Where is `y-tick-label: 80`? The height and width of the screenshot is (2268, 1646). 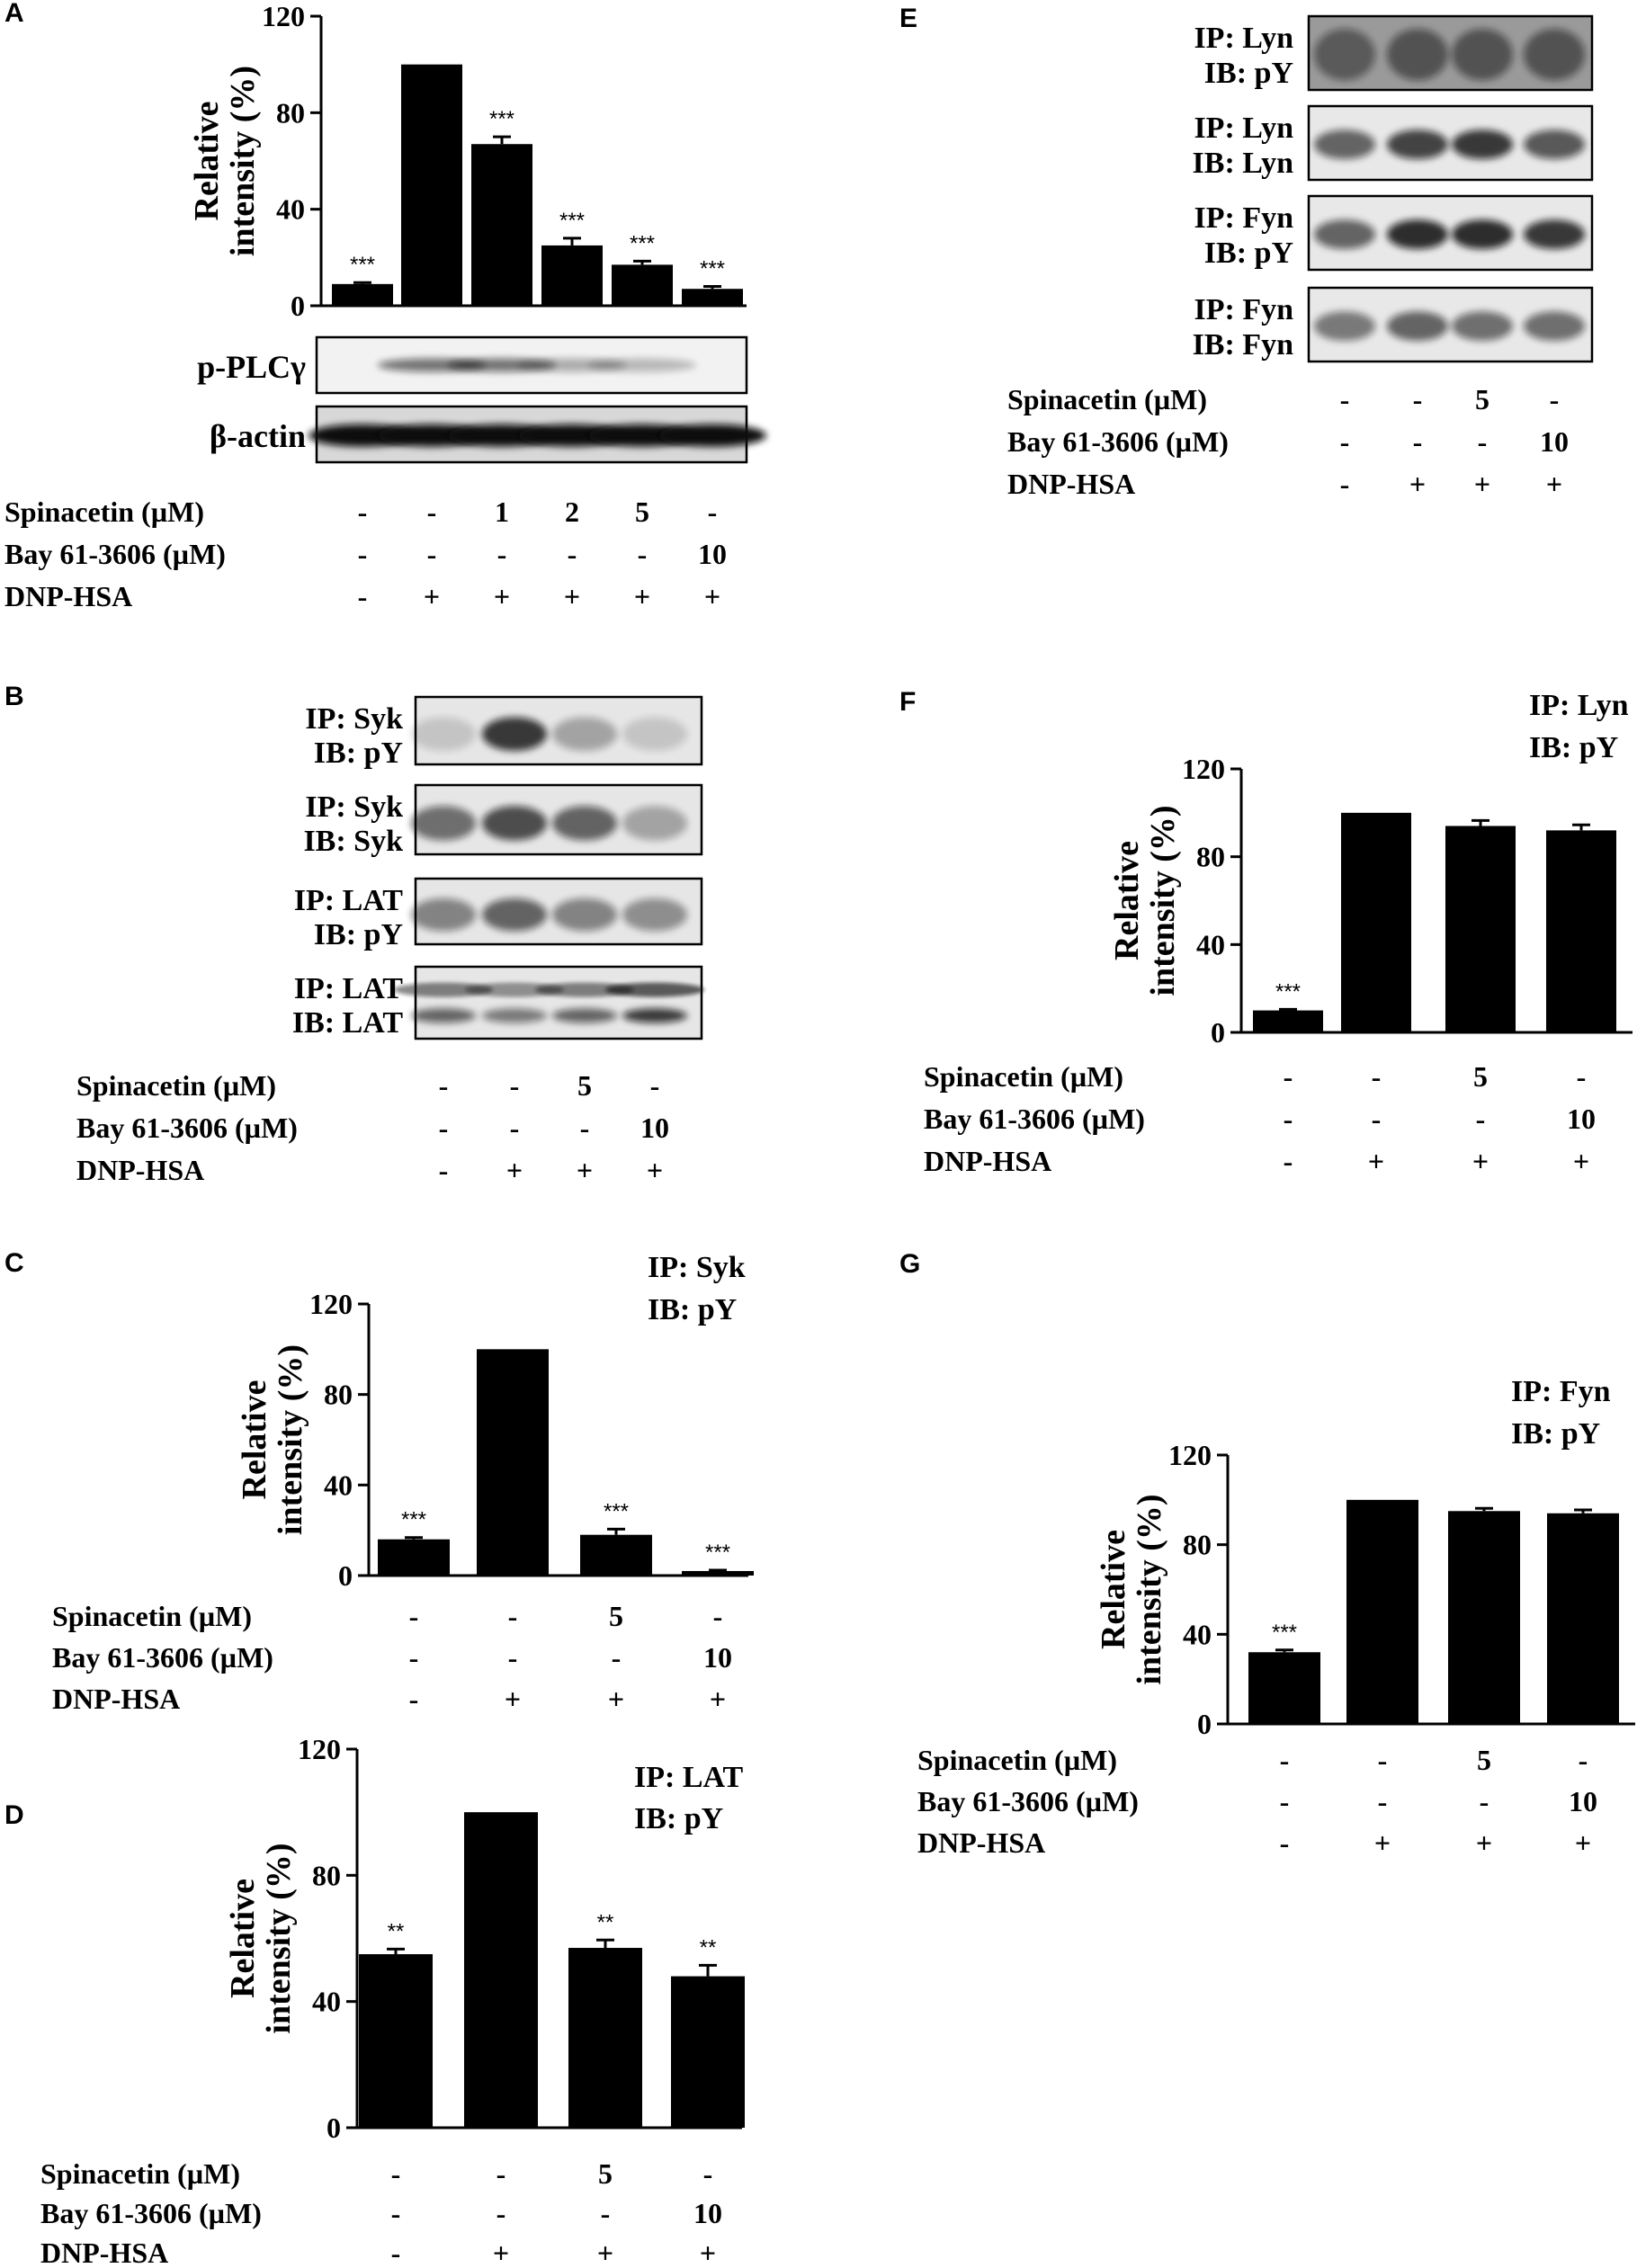
y-tick-label: 80 is located at coordinates (326, 1875).